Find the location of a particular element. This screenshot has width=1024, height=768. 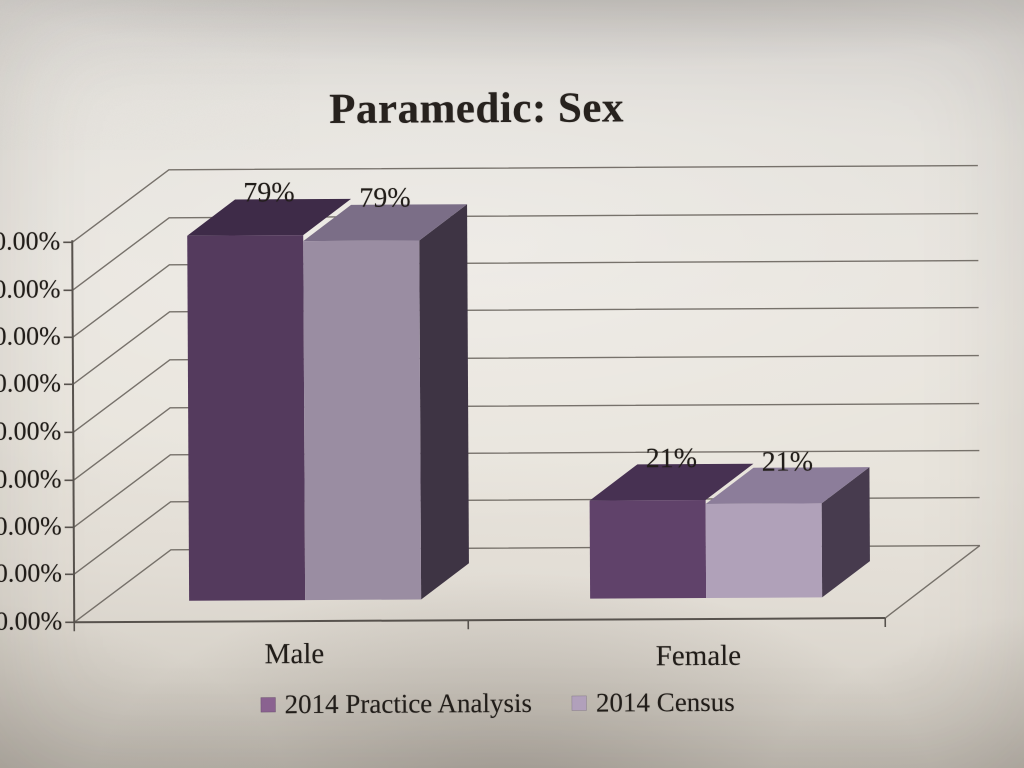

y-tick-label: 30.00% is located at coordinates (31, 479).